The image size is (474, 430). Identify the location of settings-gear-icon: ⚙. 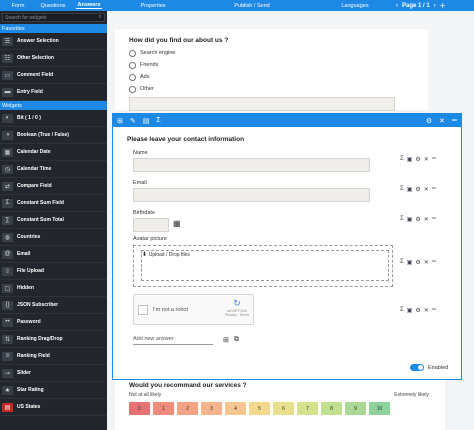
(429, 121).